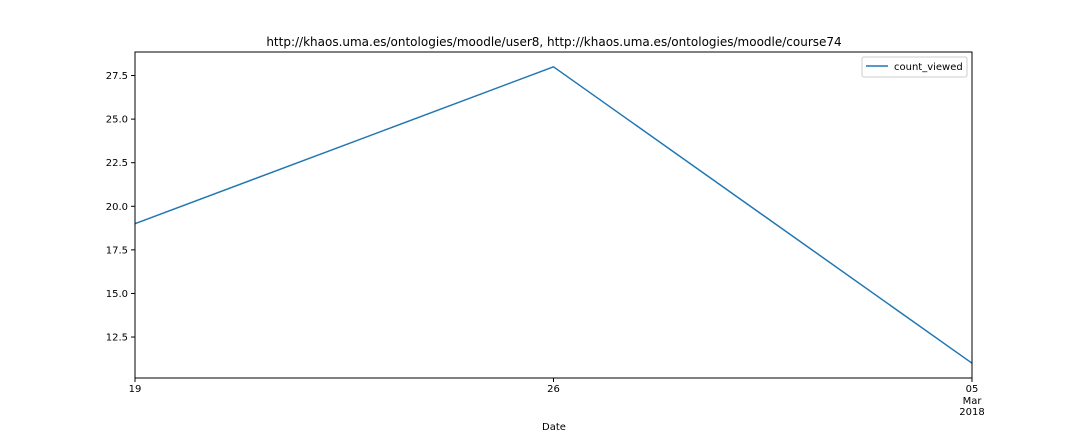 The width and height of the screenshot is (1080, 432). What do you see at coordinates (135, 389) in the screenshot?
I see `x-tick-label: 19` at bounding box center [135, 389].